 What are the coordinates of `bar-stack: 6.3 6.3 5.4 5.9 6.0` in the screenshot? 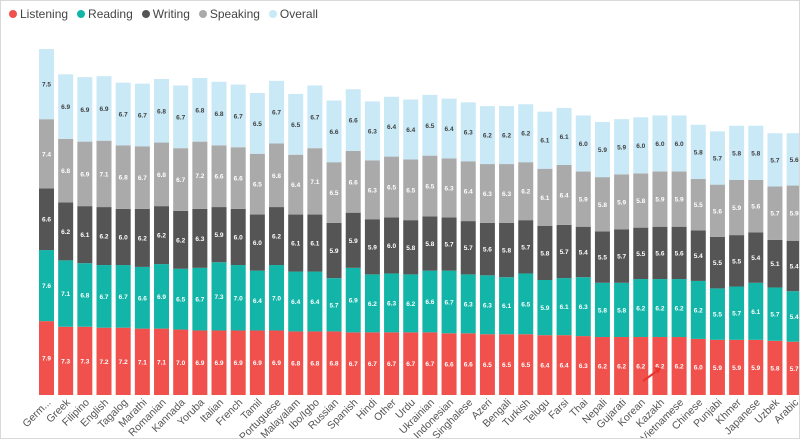 It's located at (583, 255).